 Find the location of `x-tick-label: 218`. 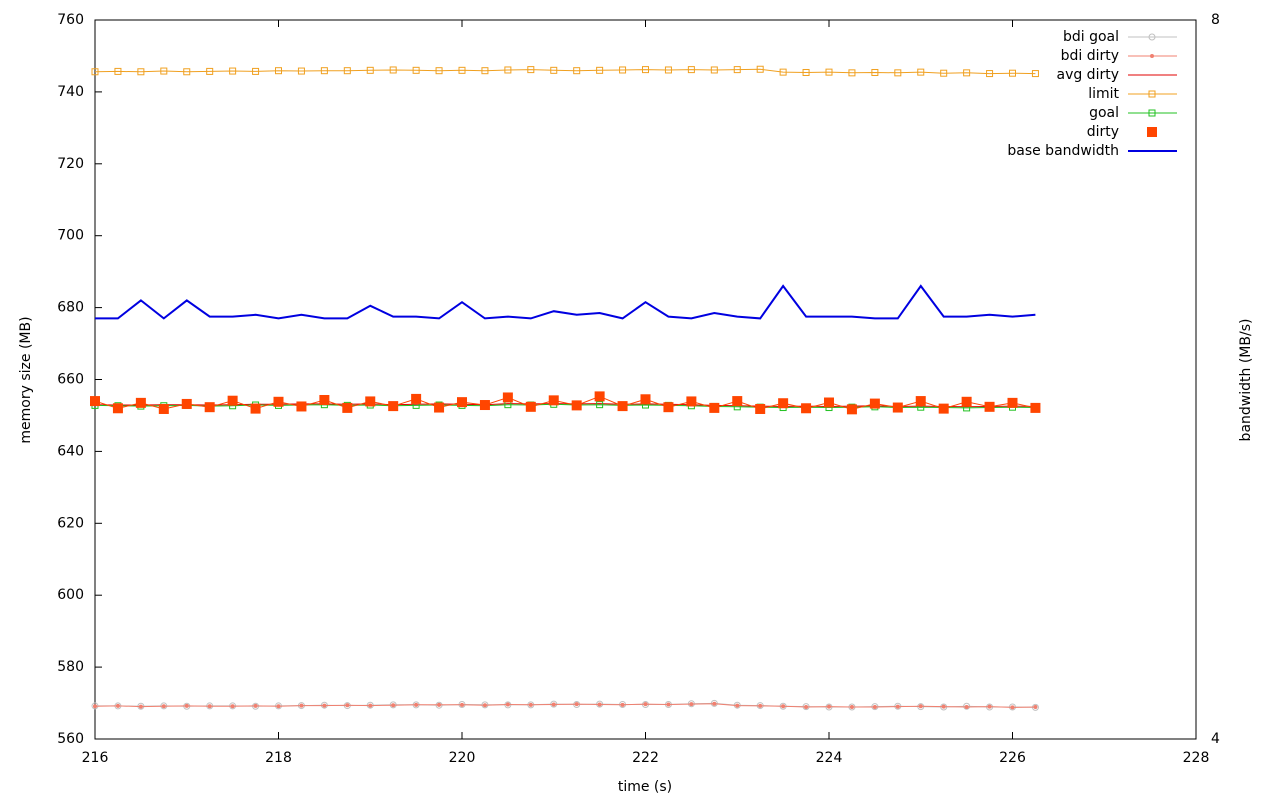

x-tick-label: 218 is located at coordinates (278, 758).